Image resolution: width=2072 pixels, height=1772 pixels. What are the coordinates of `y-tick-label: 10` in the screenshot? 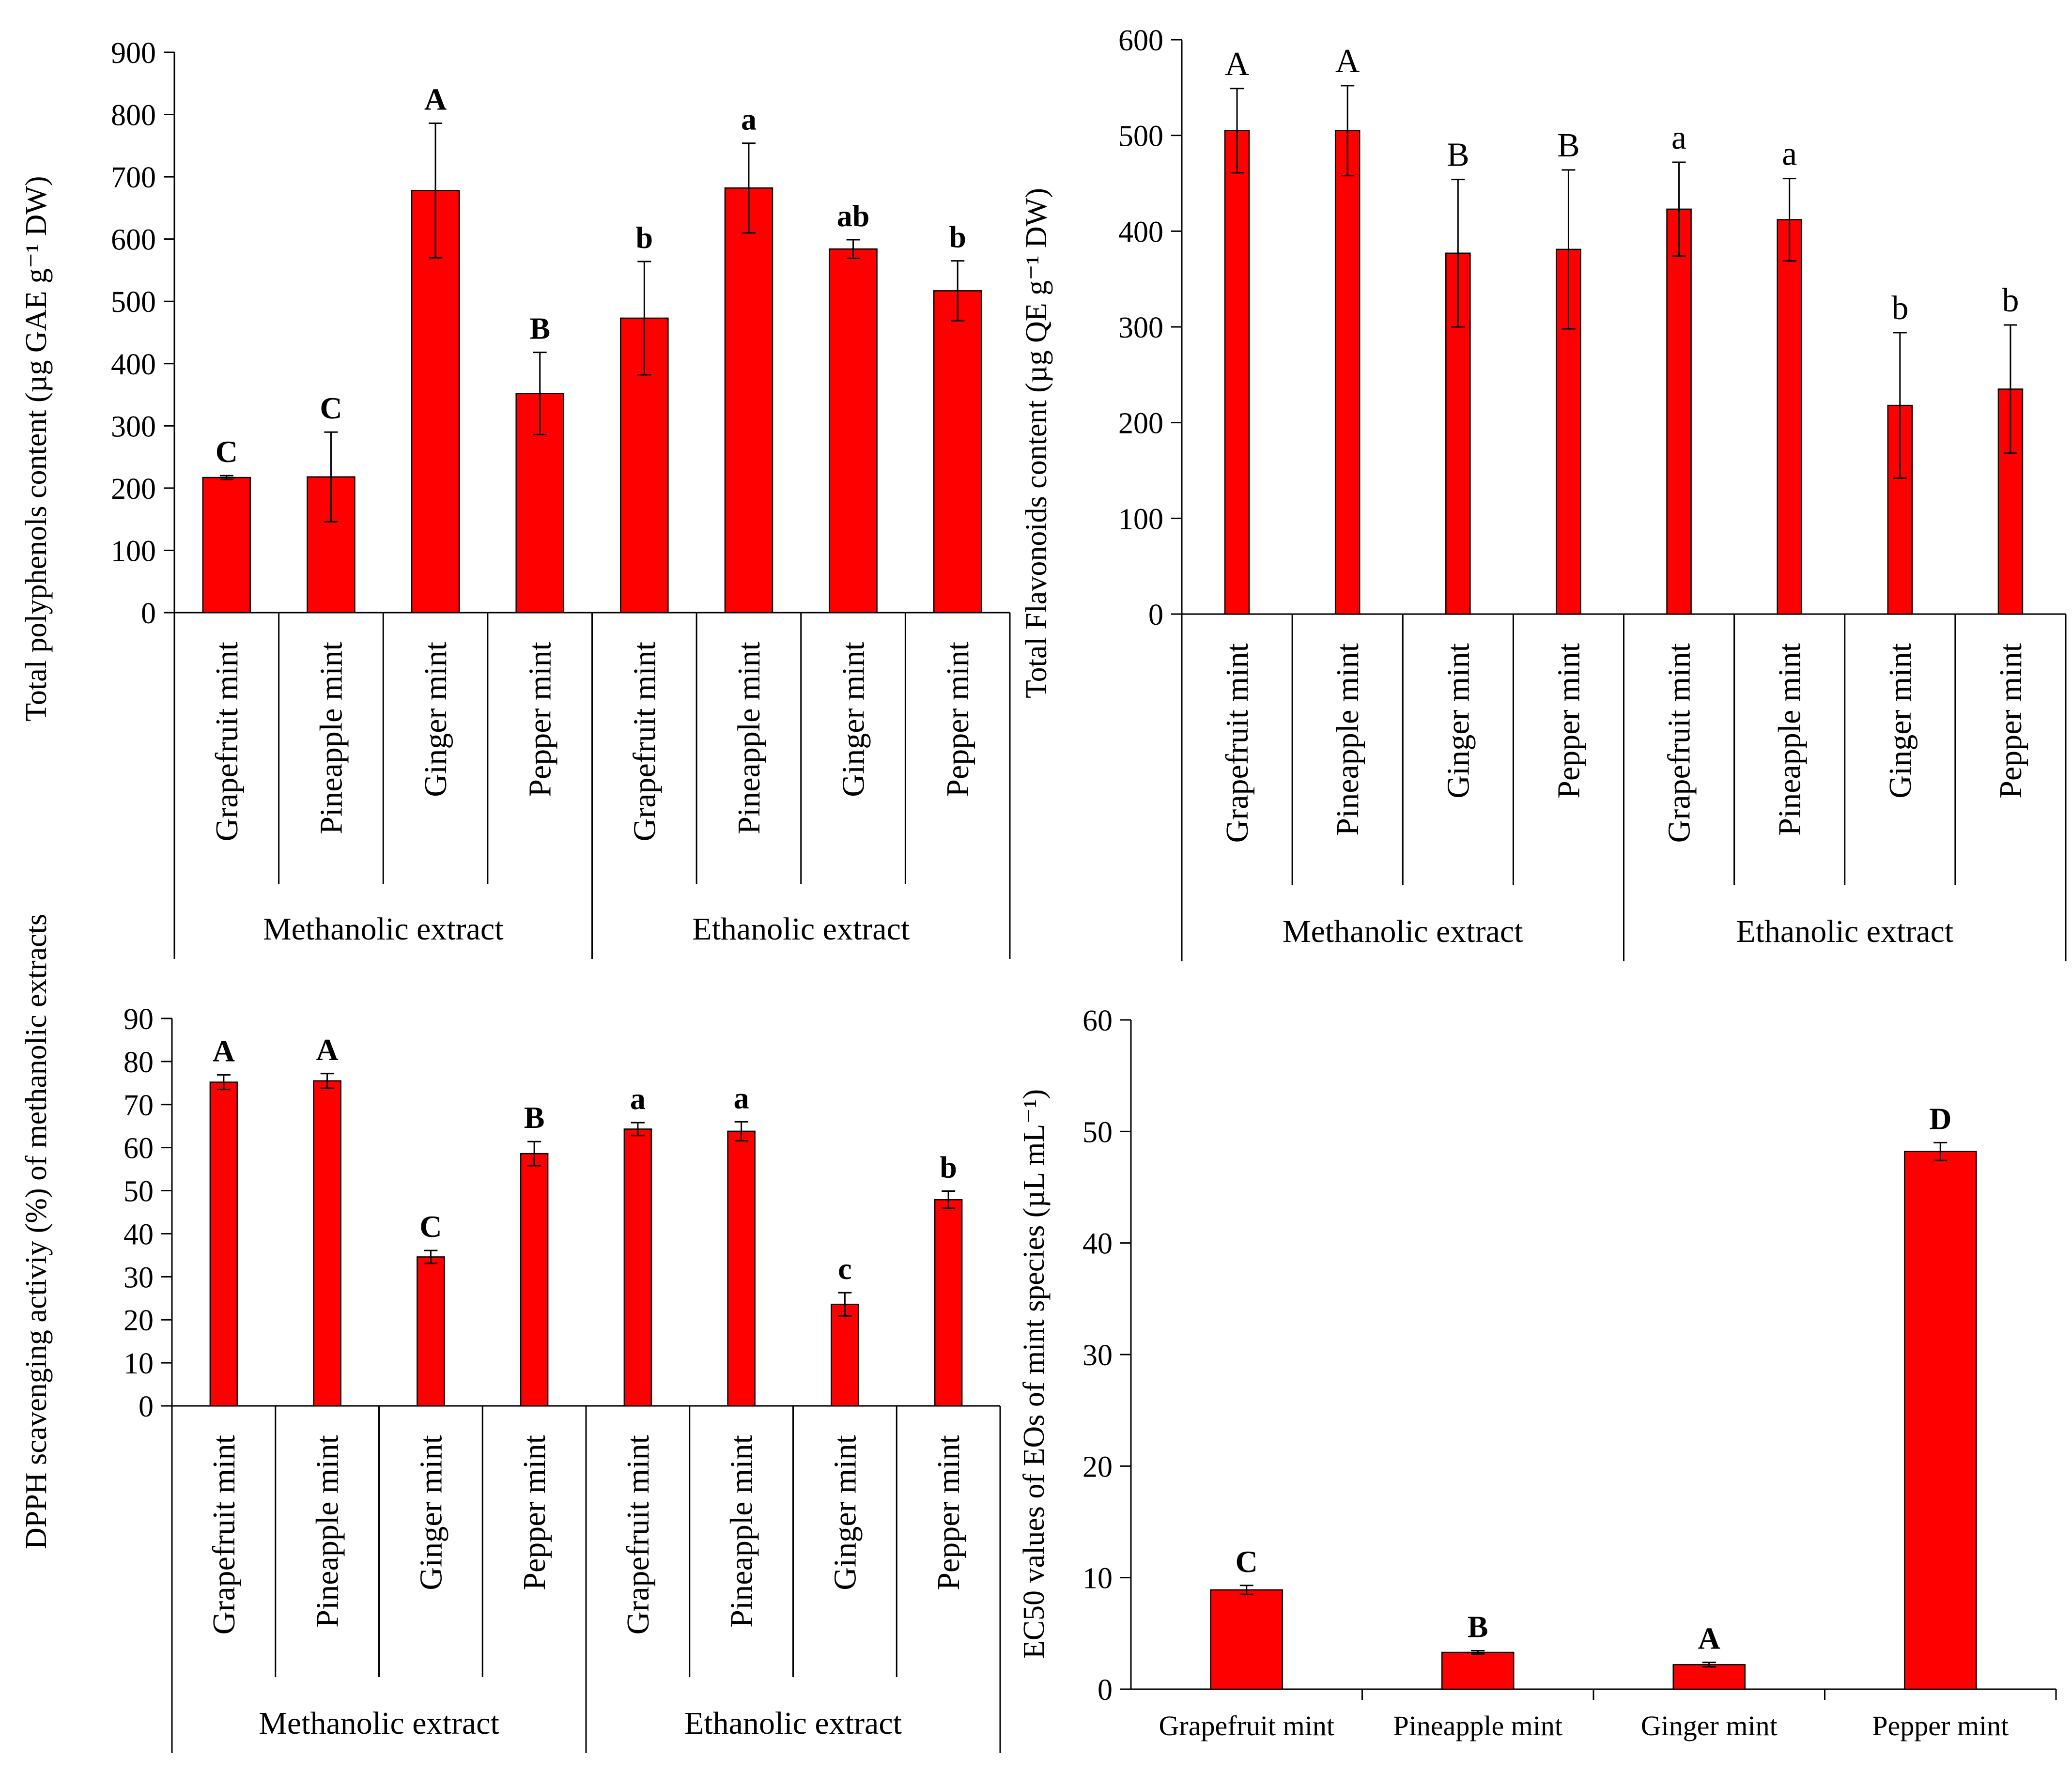 It's located at (139, 1363).